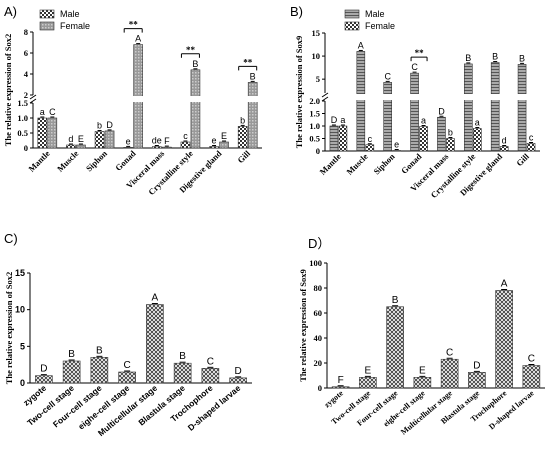 The width and height of the screenshot is (550, 456). What do you see at coordinates (314, 101) in the screenshot?
I see `y-tick-label-lower: 2.0` at bounding box center [314, 101].